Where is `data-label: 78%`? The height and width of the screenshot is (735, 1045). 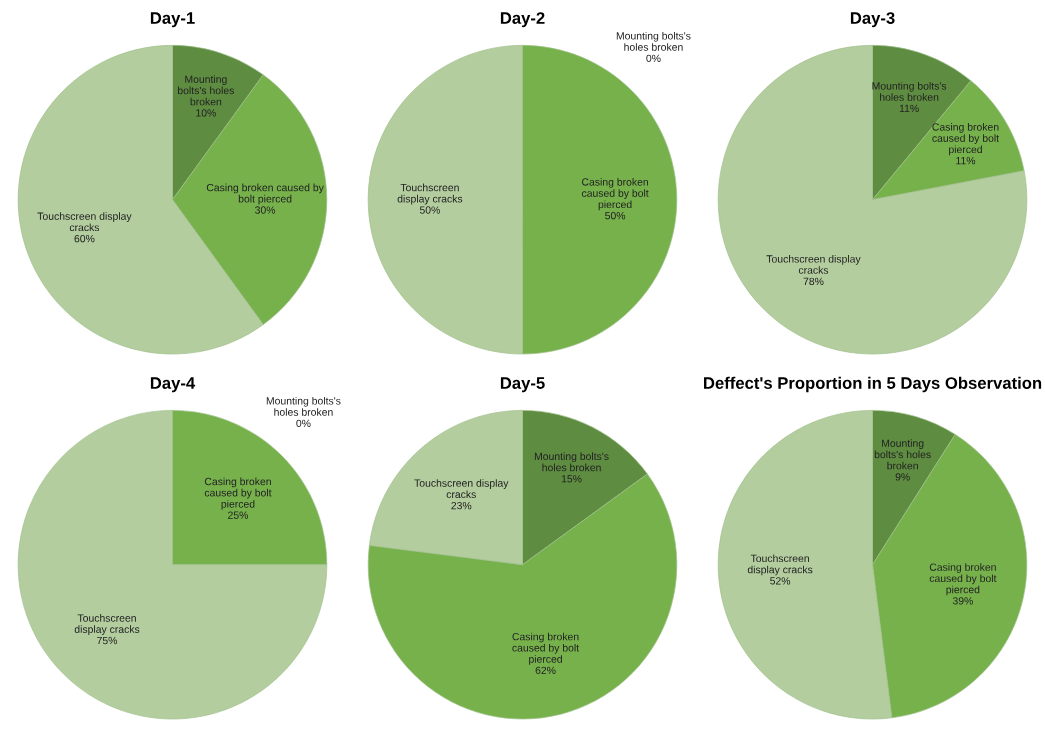
data-label: 78% is located at coordinates (813, 281).